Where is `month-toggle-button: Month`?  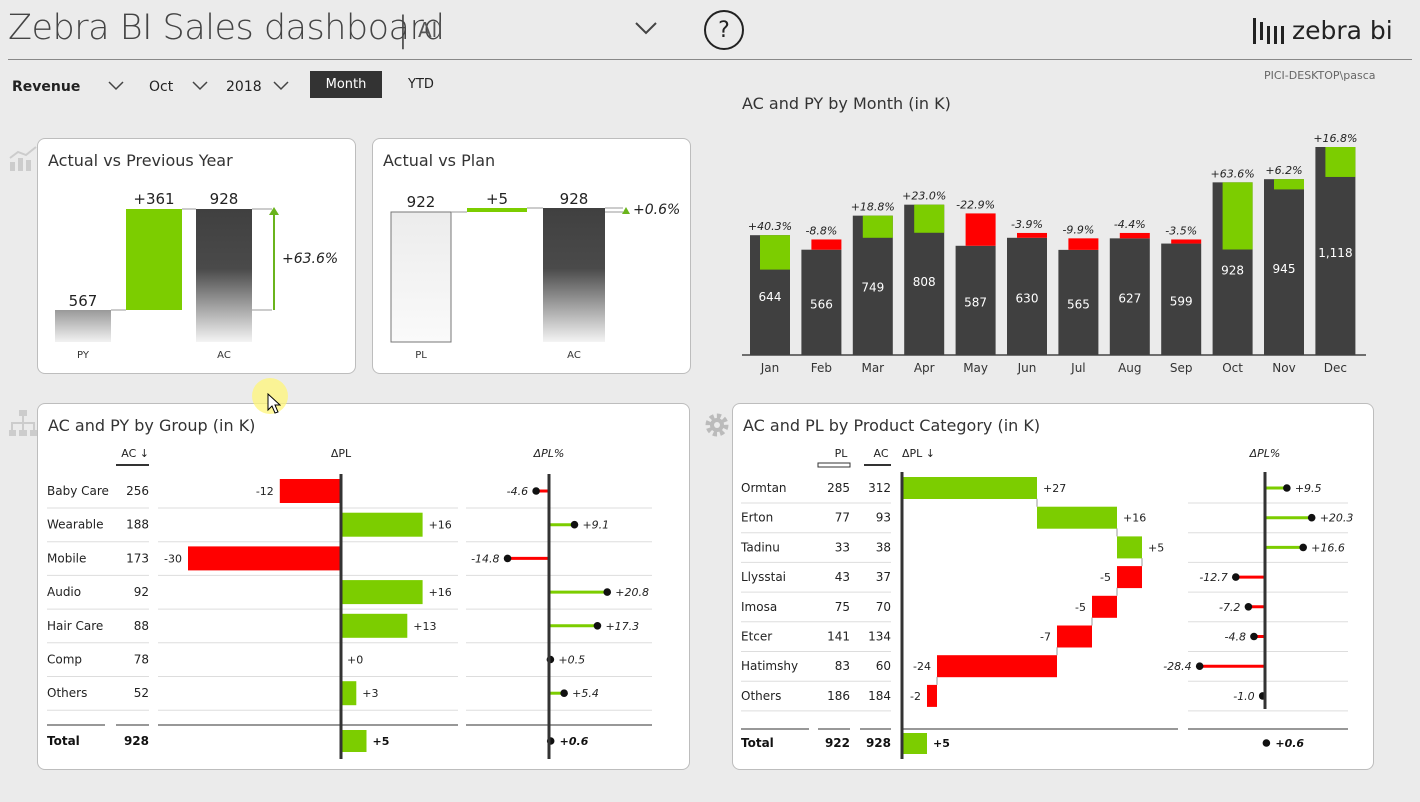
month-toggle-button: Month is located at coordinates (346, 84).